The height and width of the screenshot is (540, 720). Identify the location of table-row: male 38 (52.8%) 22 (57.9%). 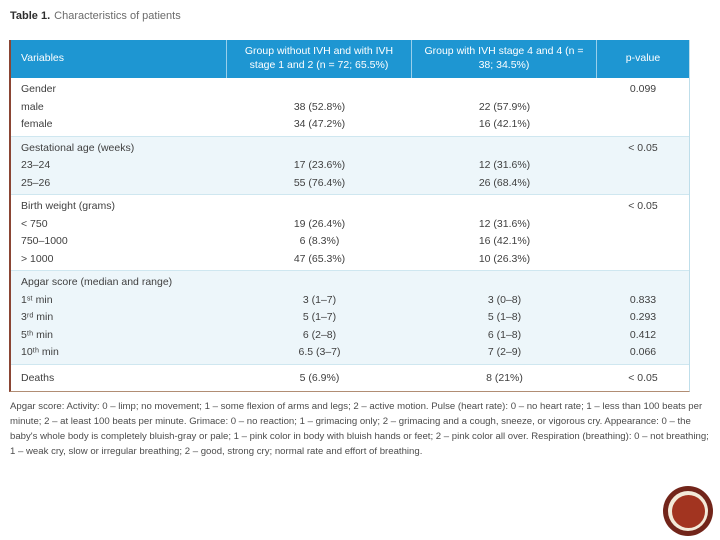
(350, 108).